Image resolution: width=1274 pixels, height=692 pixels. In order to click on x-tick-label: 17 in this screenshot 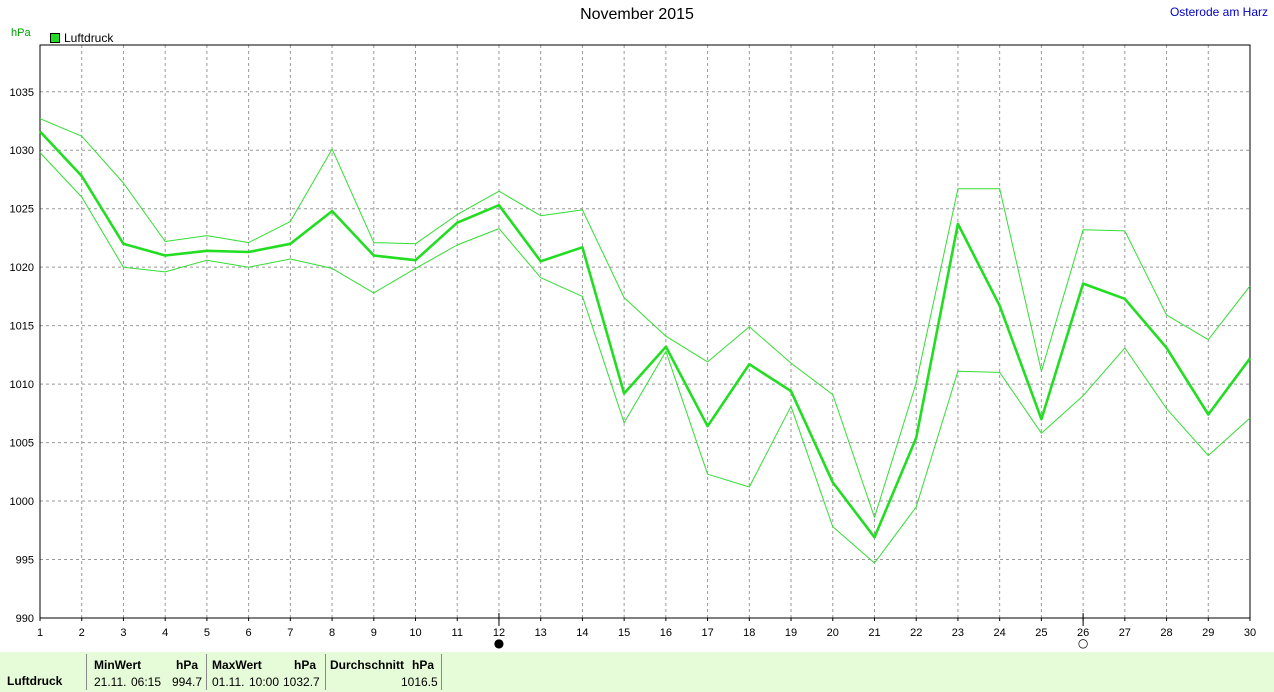, I will do `click(707, 633)`.